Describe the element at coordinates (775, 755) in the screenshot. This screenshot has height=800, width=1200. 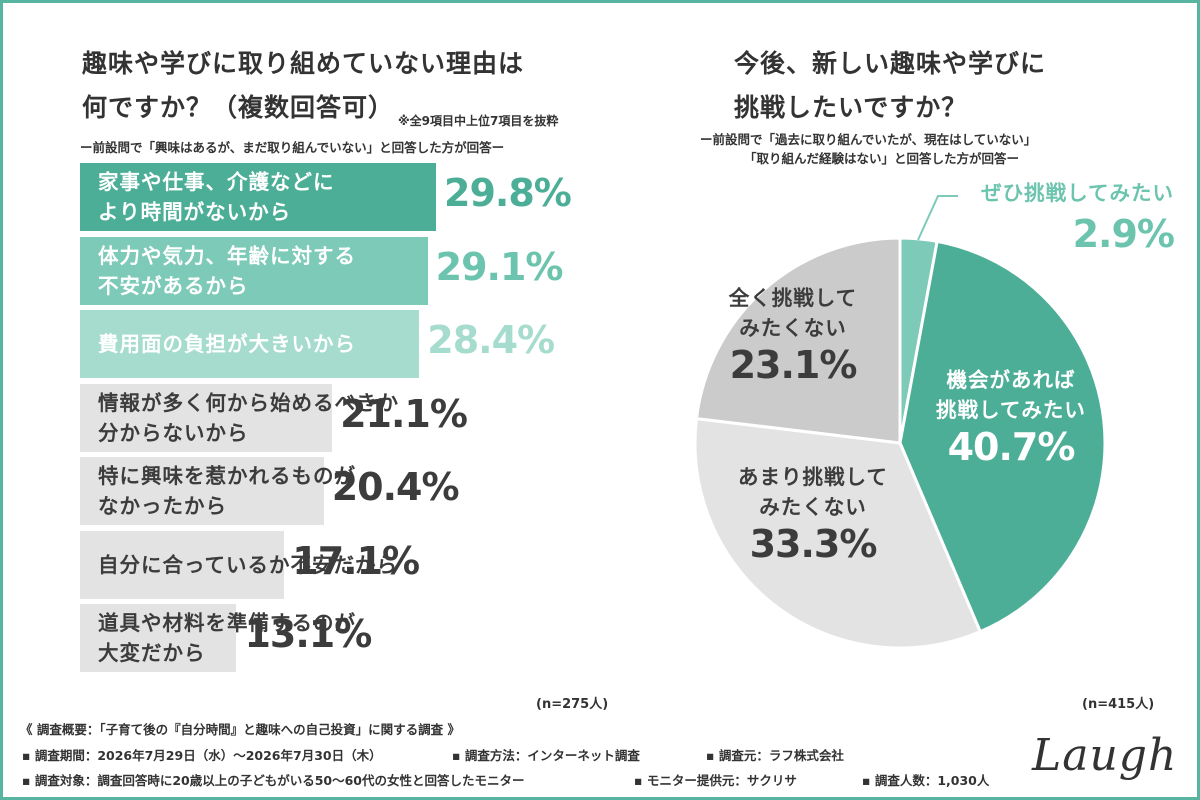
I see `survey-source: ▪ 調査元：ラフ株式会社` at that location.